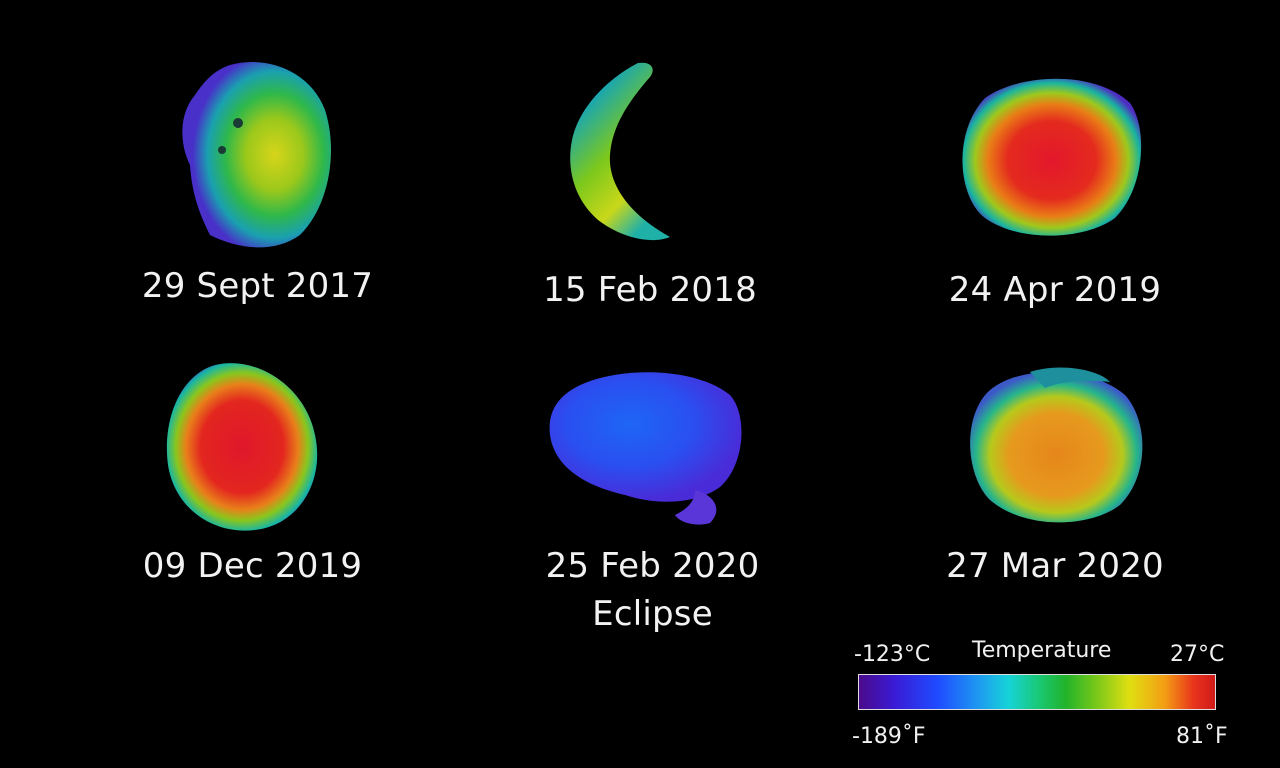 The height and width of the screenshot is (768, 1280). I want to click on panel-6-date: 27 Mar 2020, so click(1055, 566).